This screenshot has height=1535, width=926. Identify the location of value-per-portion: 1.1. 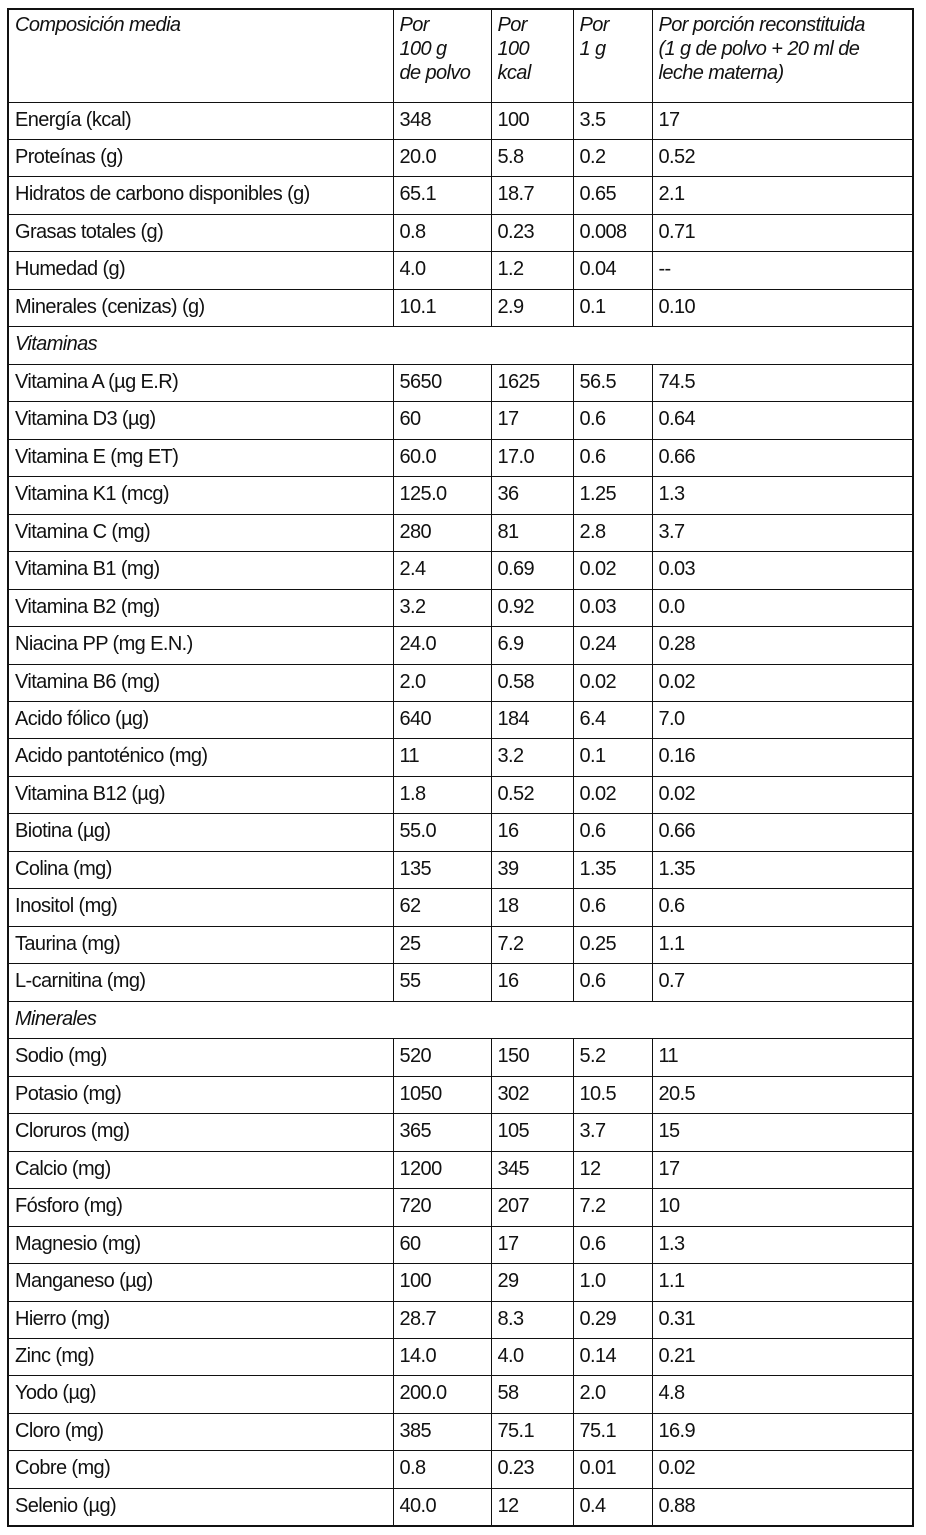
(782, 1282).